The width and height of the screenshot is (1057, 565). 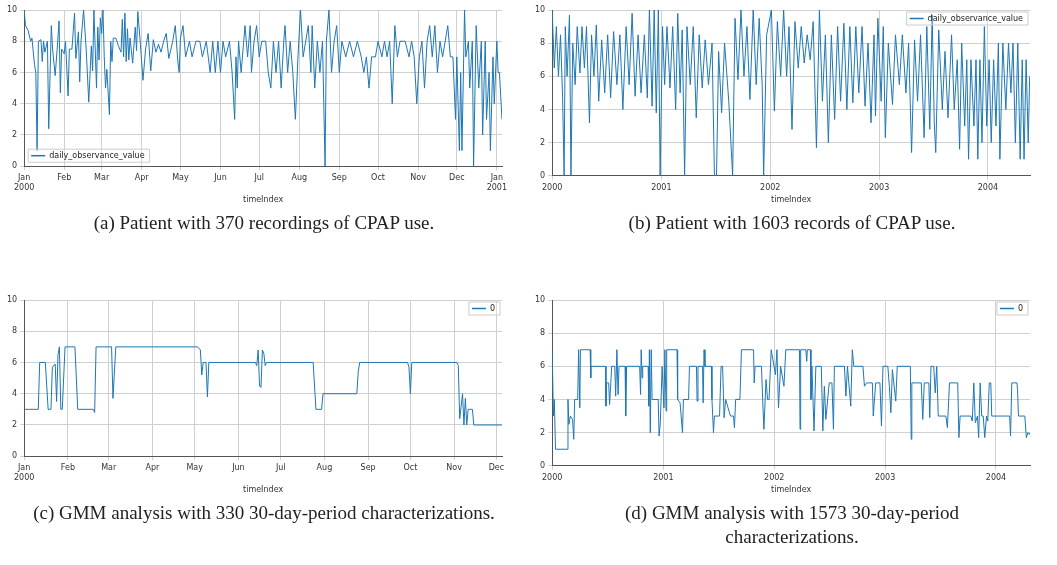 What do you see at coordinates (264, 223) in the screenshot?
I see `text: (a) Patient with 370 recordings of CPAP use.` at bounding box center [264, 223].